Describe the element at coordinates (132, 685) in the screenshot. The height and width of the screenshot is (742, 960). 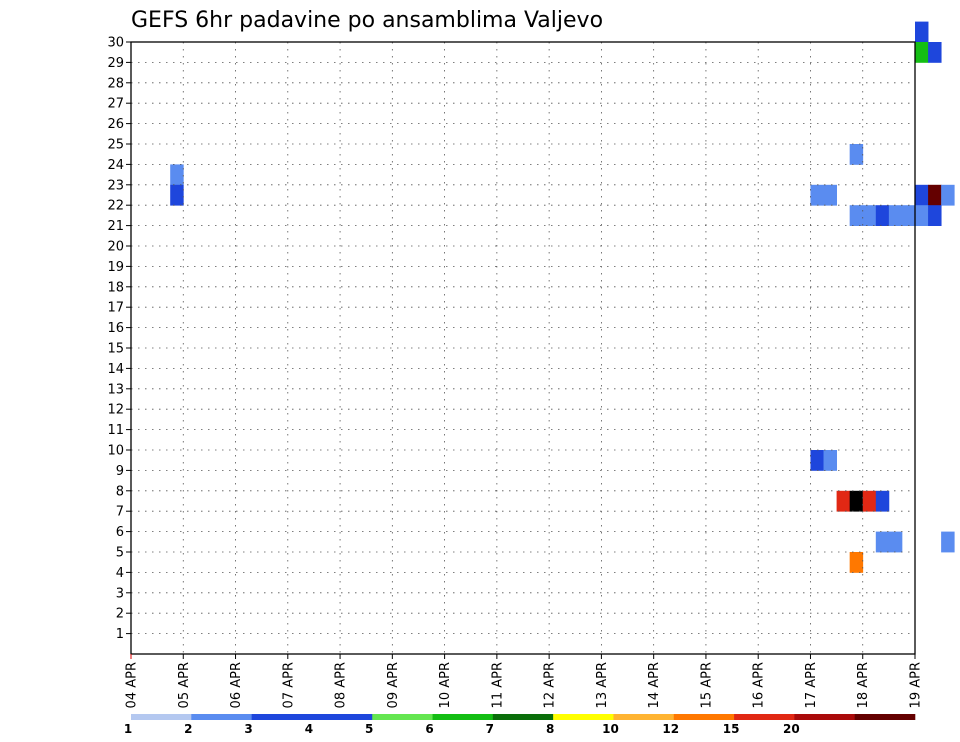
I see `x-tick-label: 04 APR` at that location.